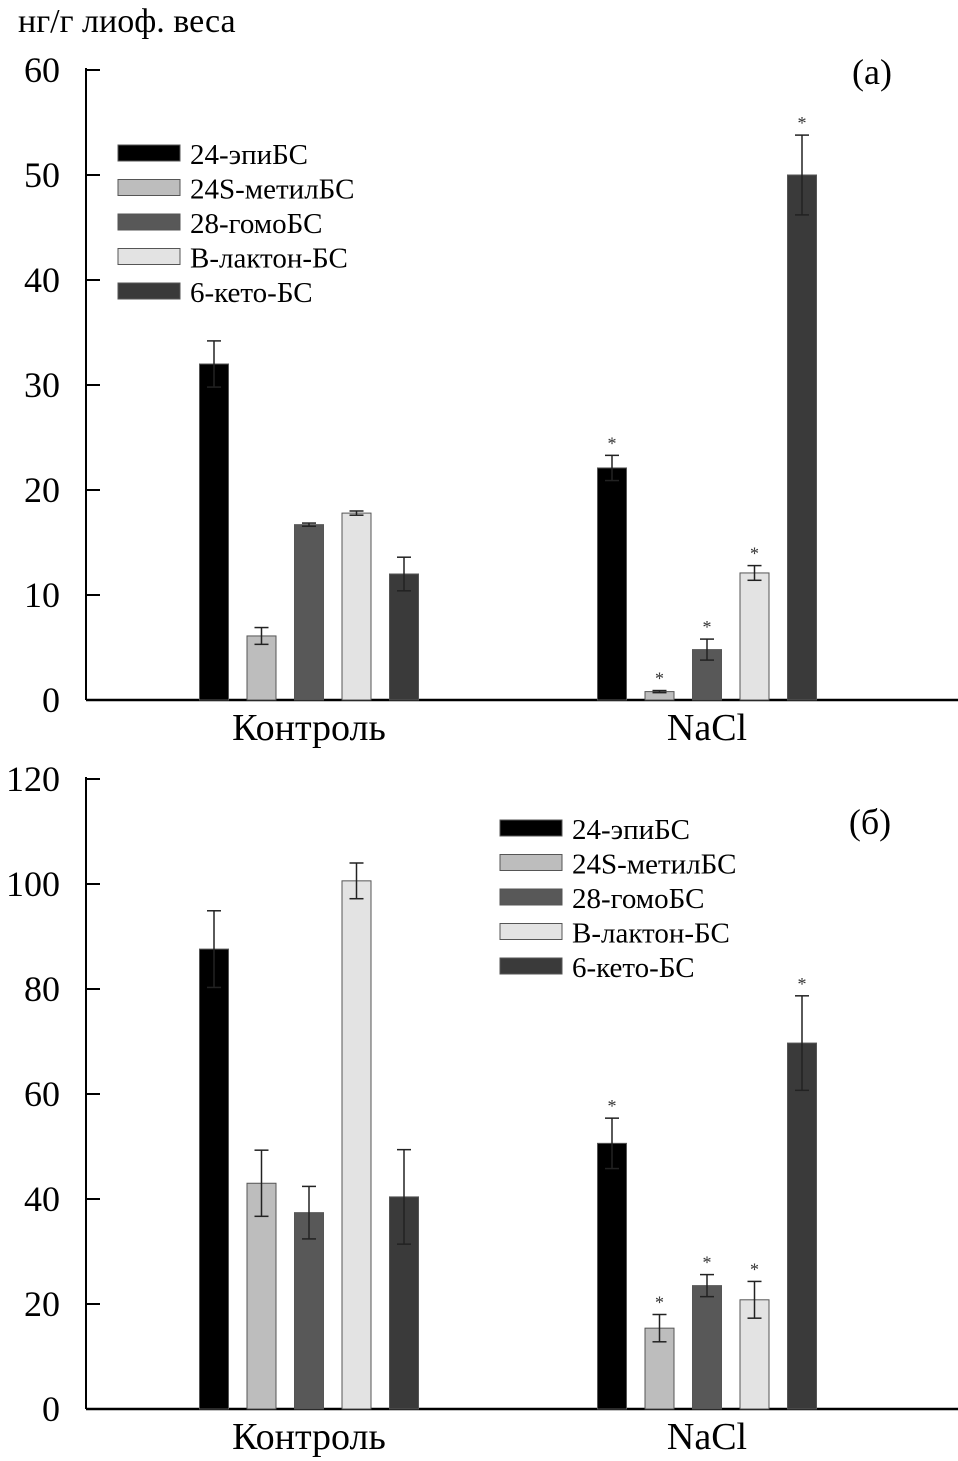 The width and height of the screenshot is (958, 1461). Describe the element at coordinates (42, 989) in the screenshot. I see `y-tick-label: 80` at that location.